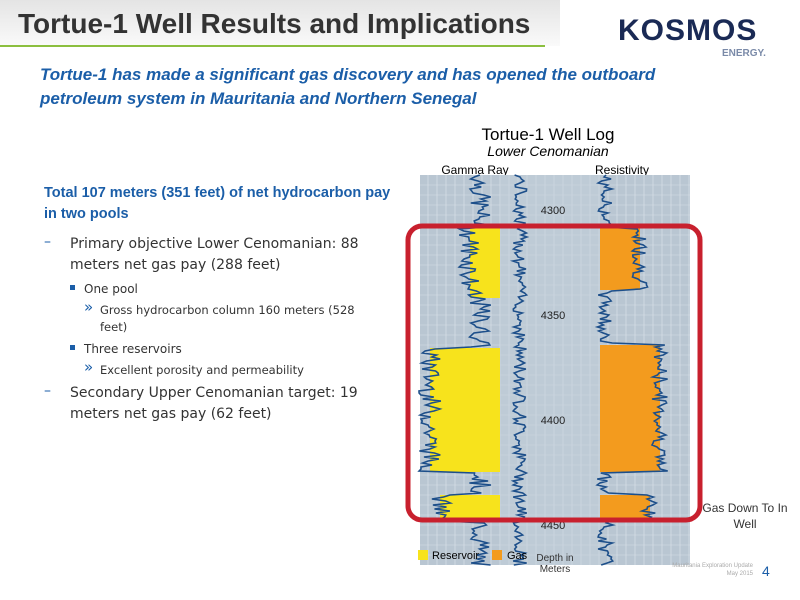 This screenshot has width=800, height=600. I want to click on bullet-text: Excellent porosity and permeability, so click(202, 370).